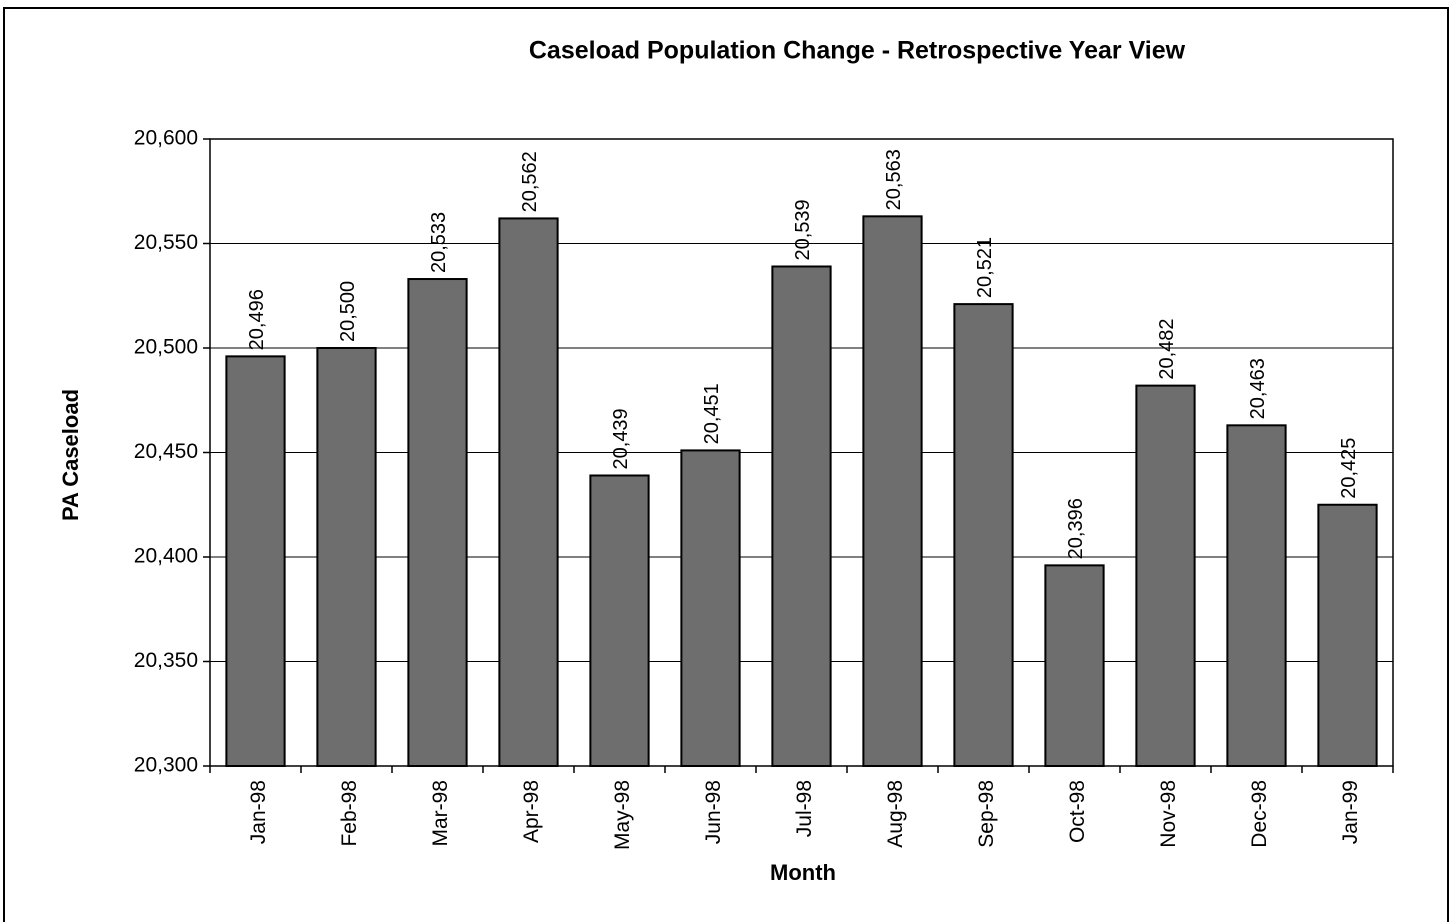 The height and width of the screenshot is (922, 1452). What do you see at coordinates (70, 455) in the screenshot?
I see `y-axis-label: PA Caseload` at bounding box center [70, 455].